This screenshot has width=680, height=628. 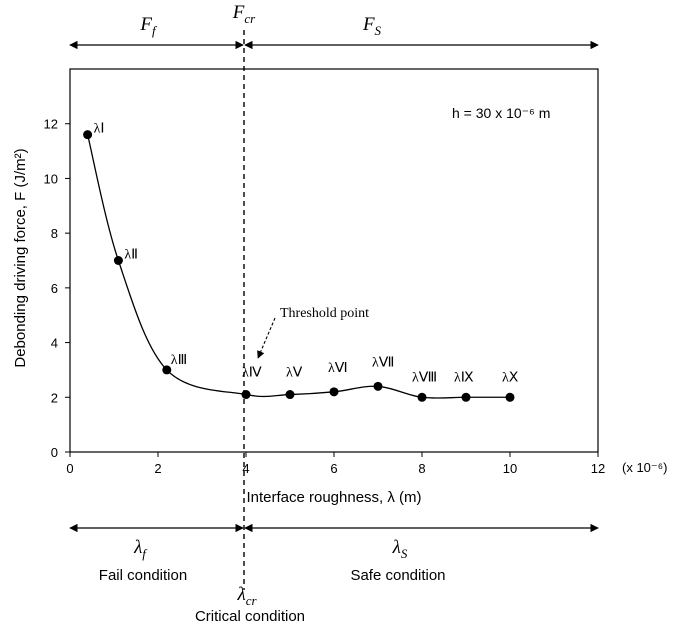 What do you see at coordinates (324, 313) in the screenshot?
I see `threshold-label: Threshold point` at bounding box center [324, 313].